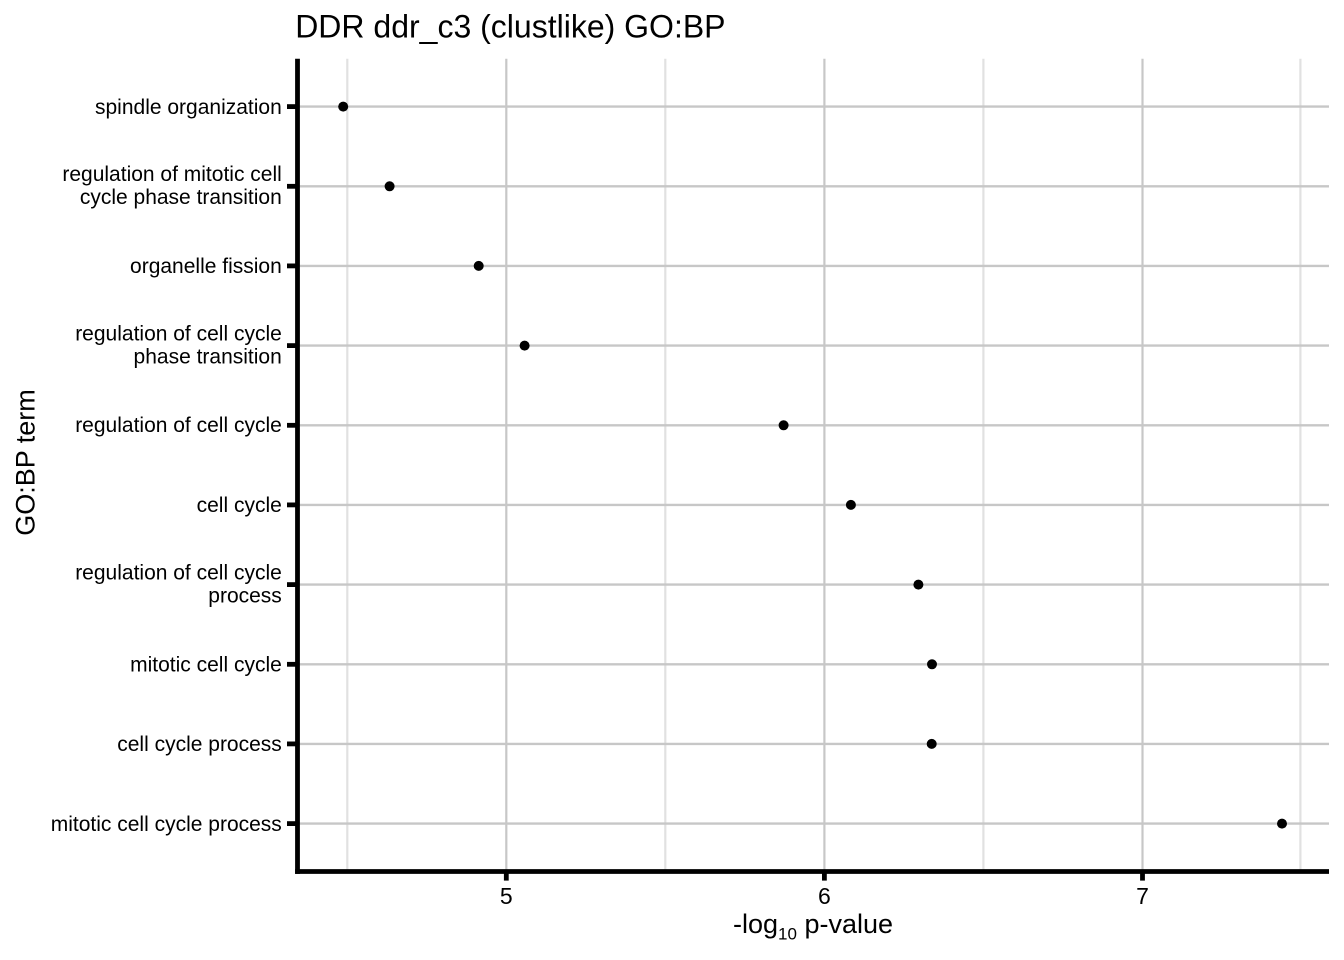 Image resolution: width=1344 pixels, height=960 pixels. Describe the element at coordinates (206, 665) in the screenshot. I see `svg-text: mitotic cell cycle` at that location.